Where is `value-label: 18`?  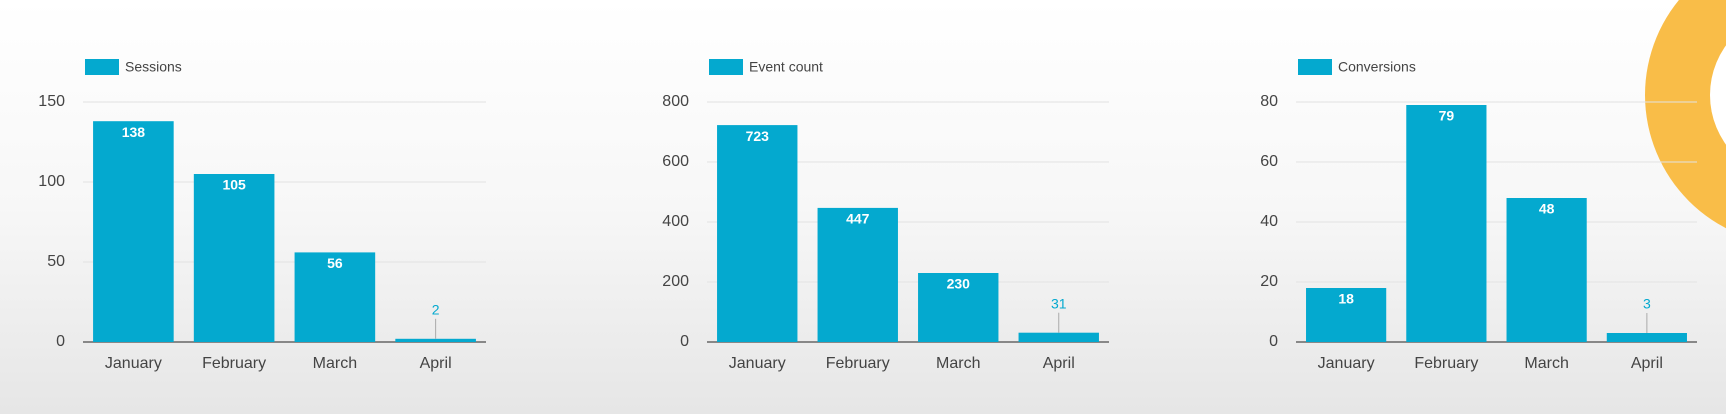 value-label: 18 is located at coordinates (1346, 299).